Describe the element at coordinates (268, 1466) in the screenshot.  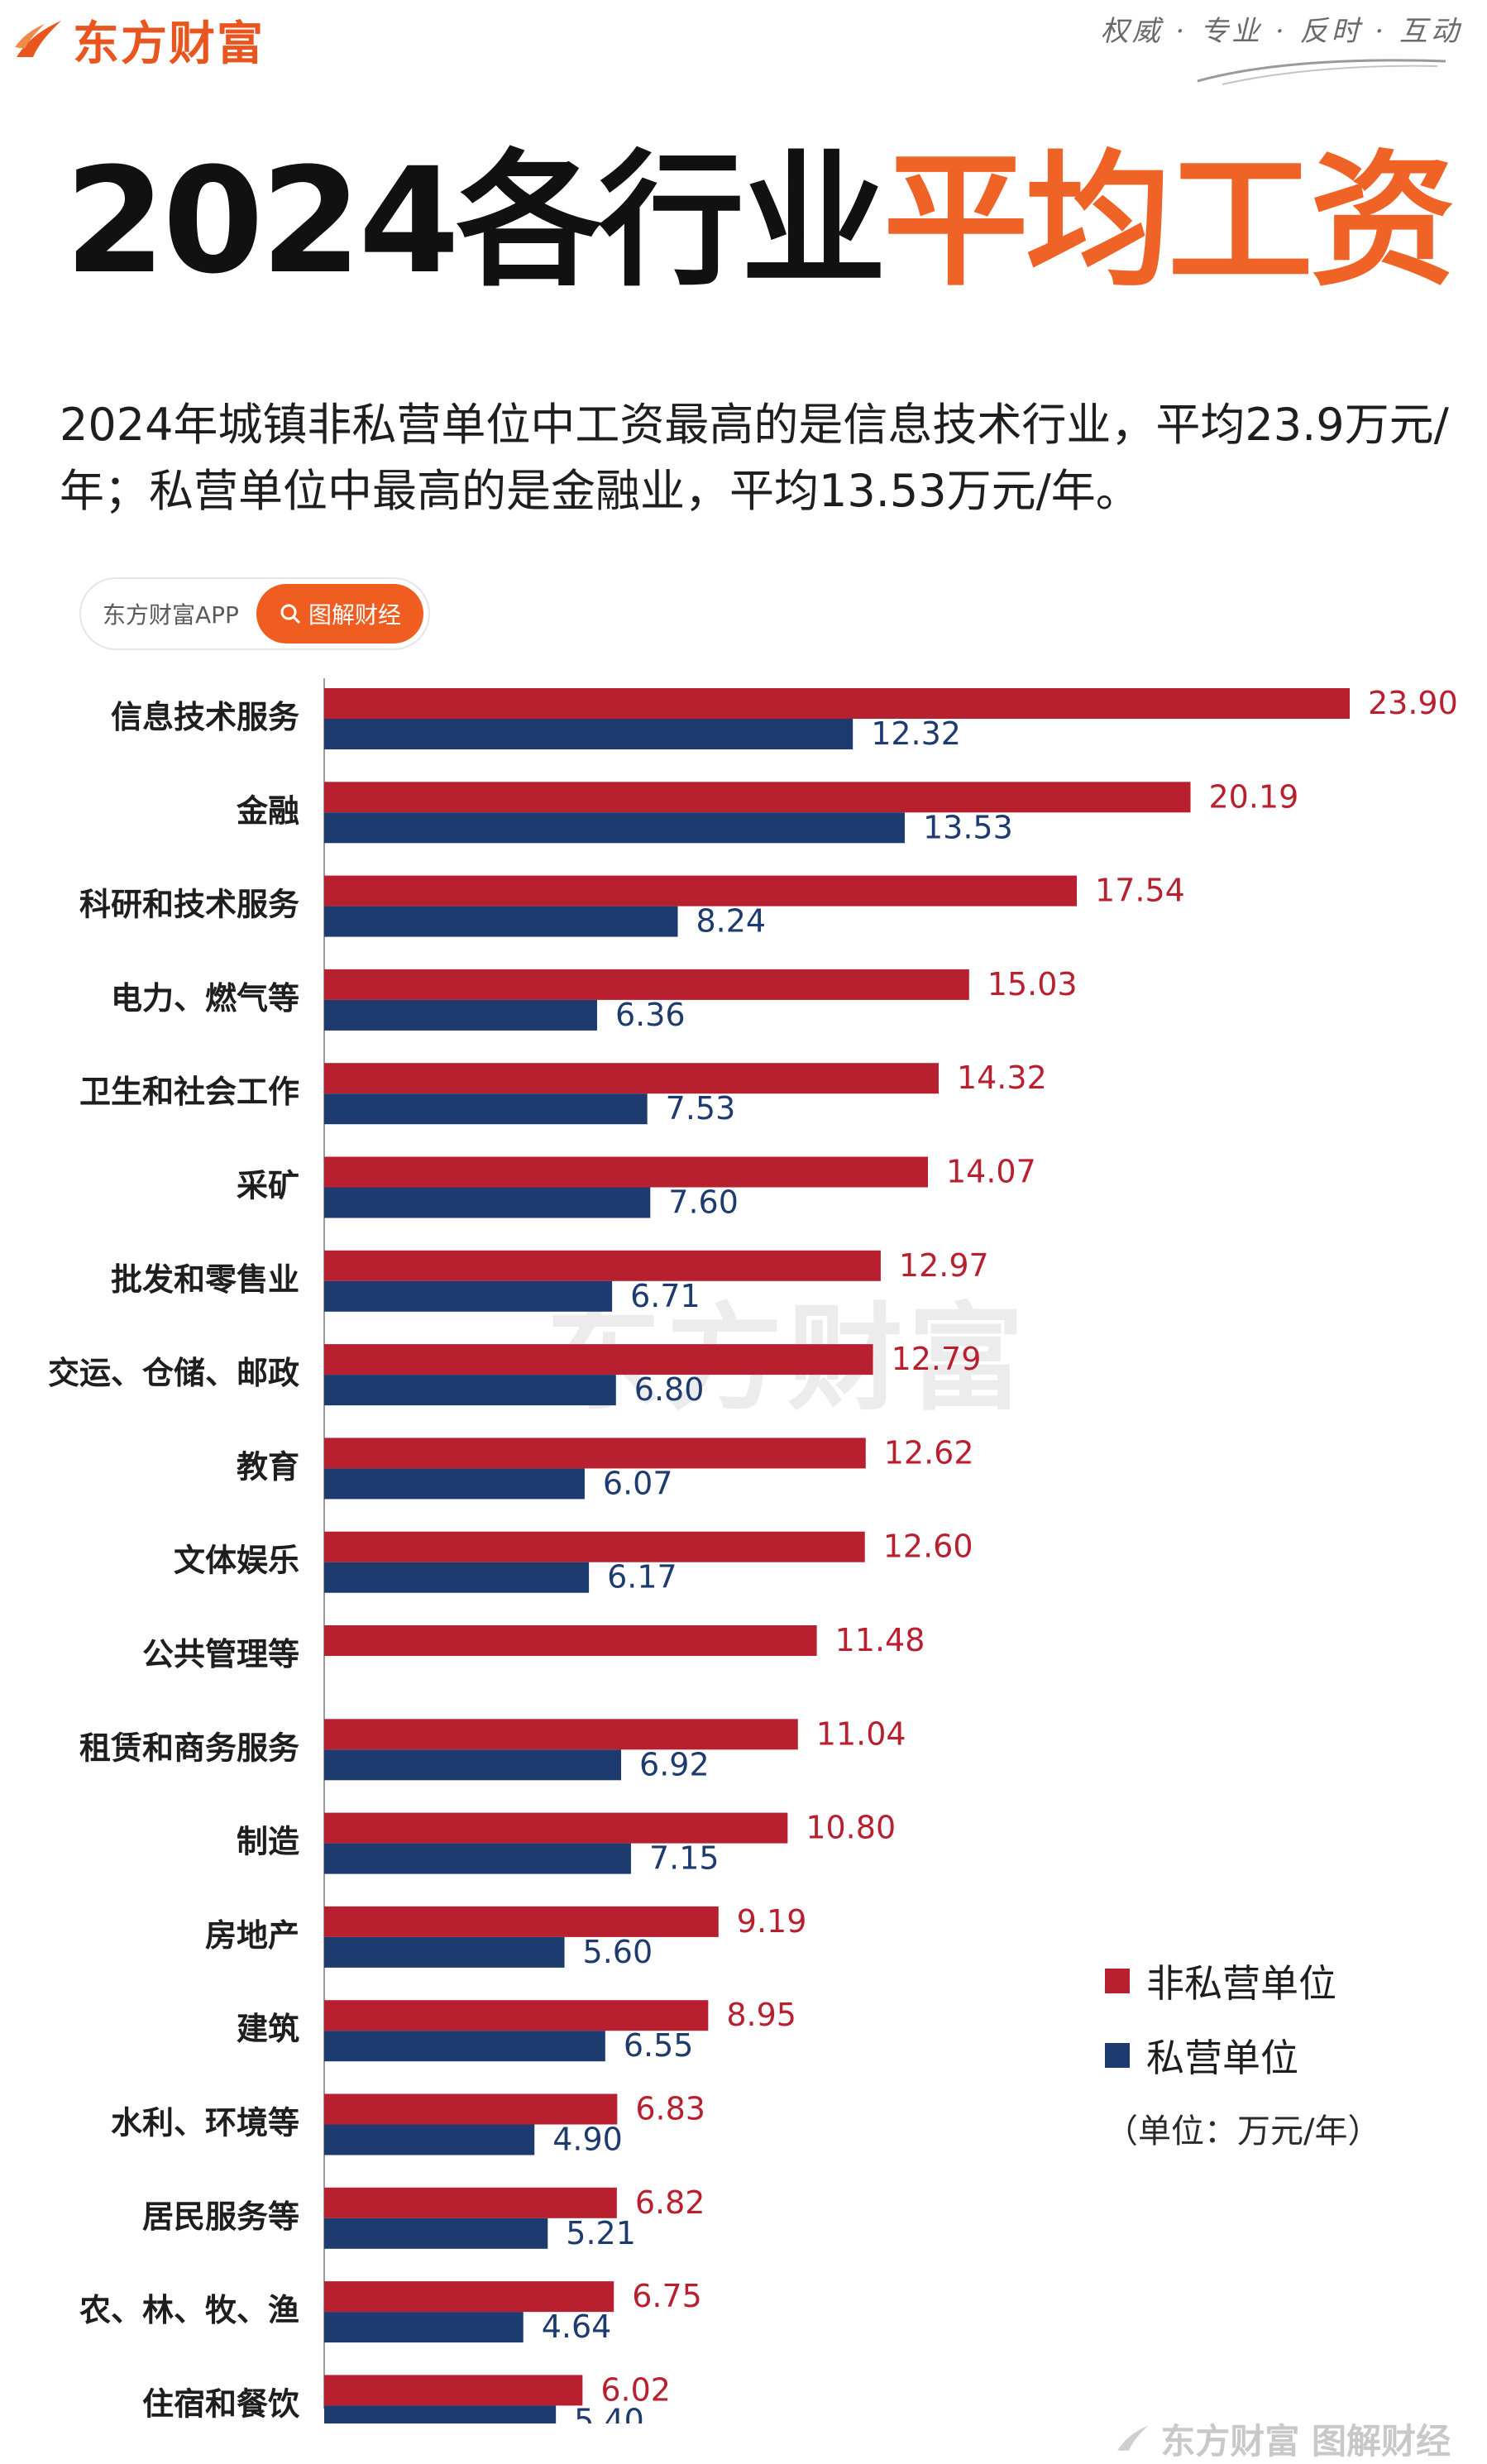
I see `category-label: 教育` at that location.